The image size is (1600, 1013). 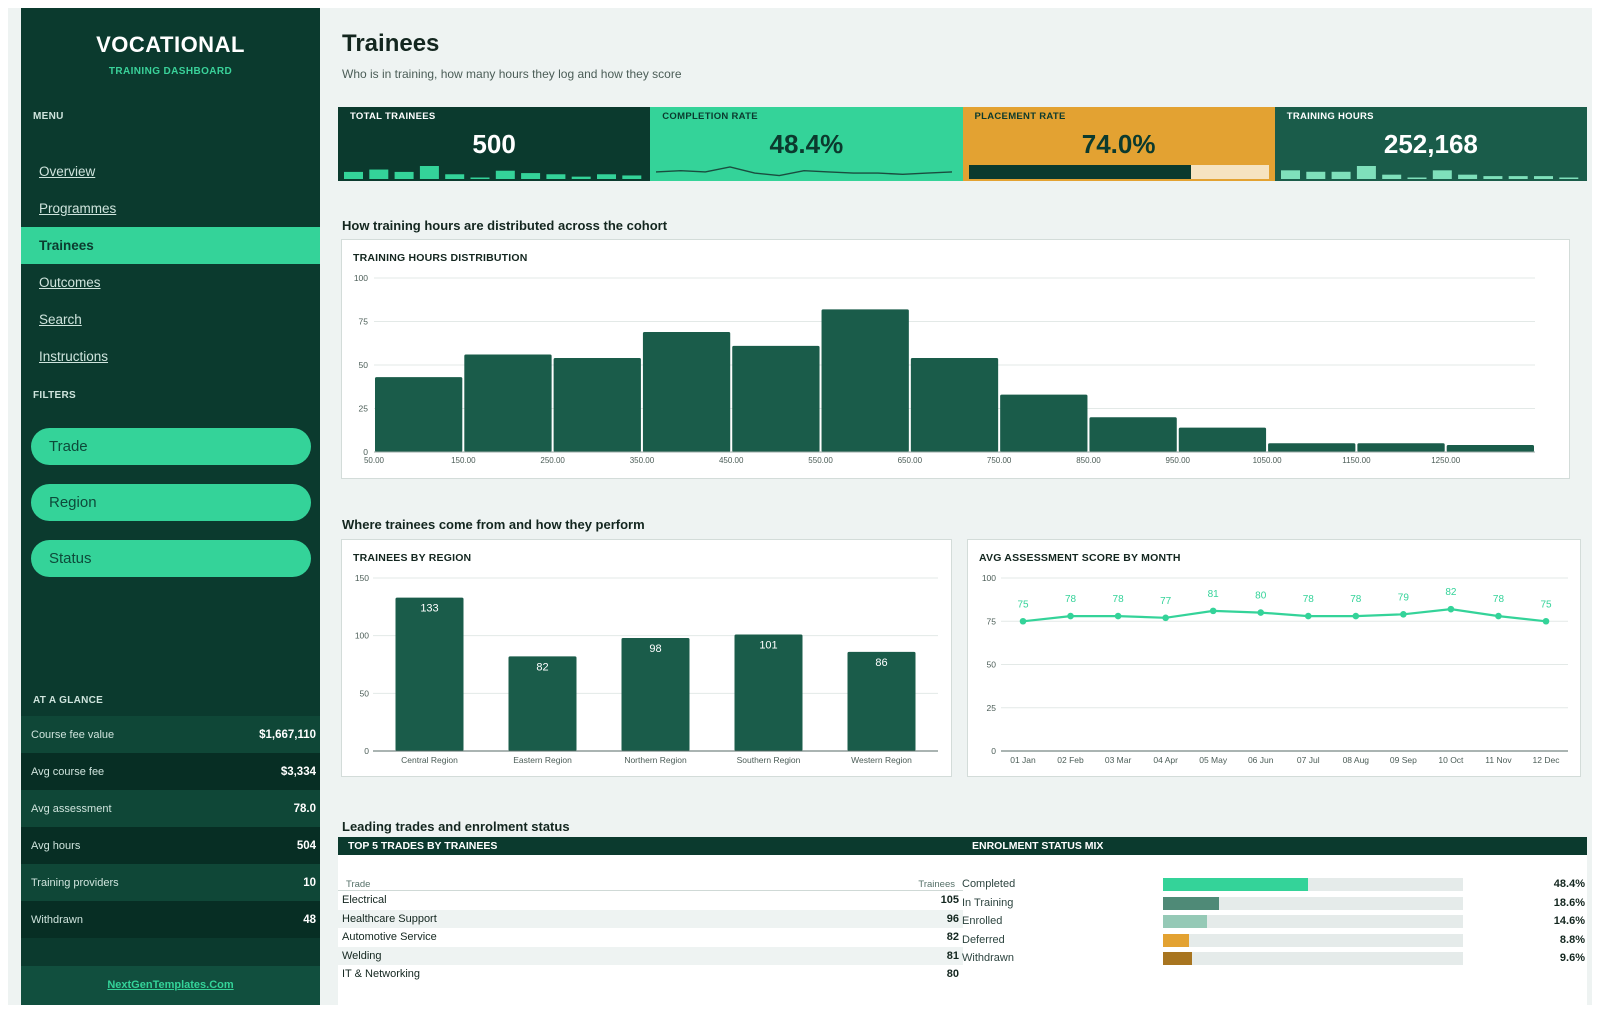 I want to click on chart-title: TRAINING HOURS DISTRIBUTION, so click(x=440, y=258).